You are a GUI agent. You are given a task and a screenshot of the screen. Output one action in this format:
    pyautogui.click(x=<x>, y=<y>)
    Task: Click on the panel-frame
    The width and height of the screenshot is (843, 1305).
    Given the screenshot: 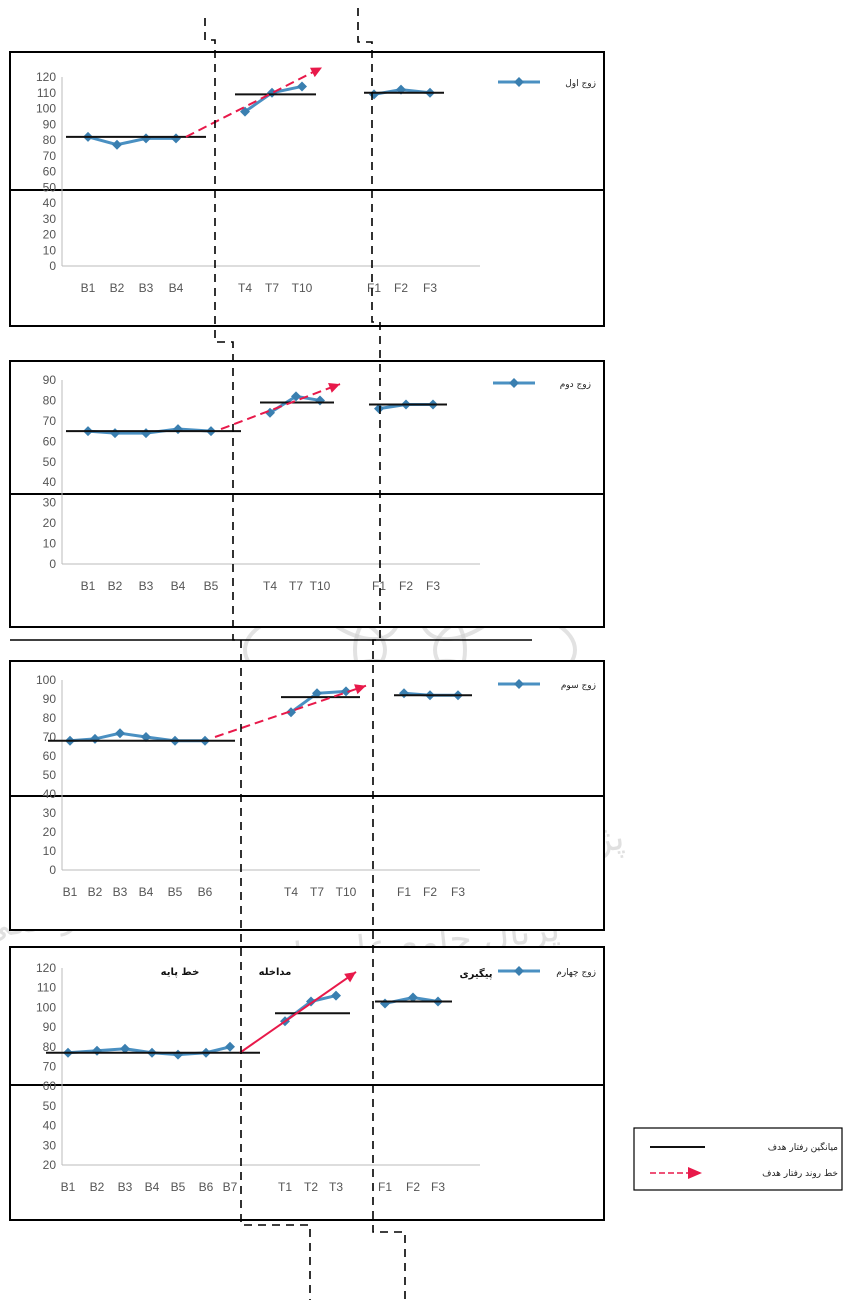 What is the action you would take?
    pyautogui.click(x=307, y=1083)
    